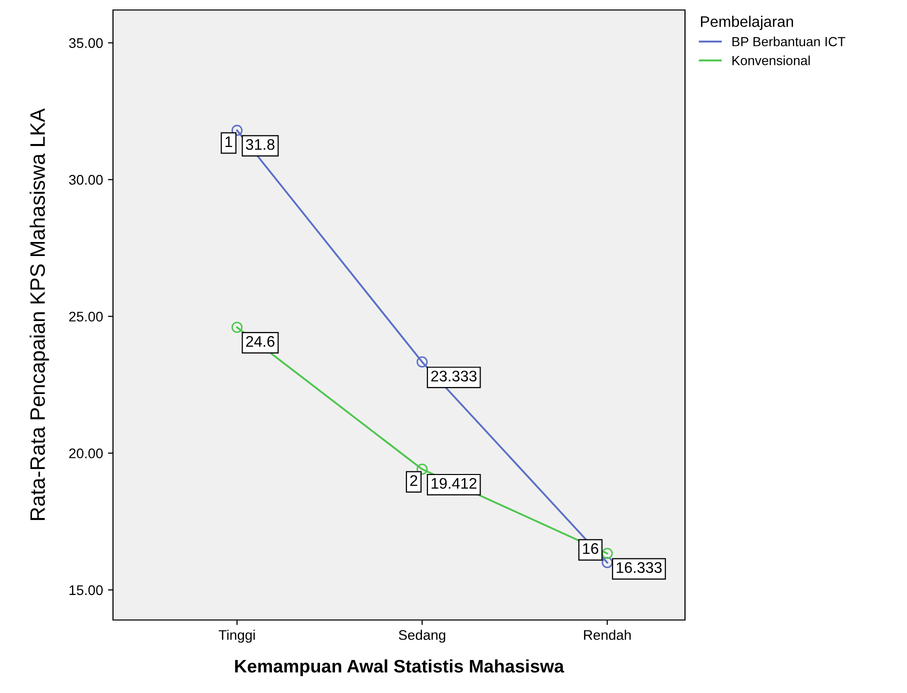 The image size is (907, 693). I want to click on data-label: 19.412, so click(454, 483).